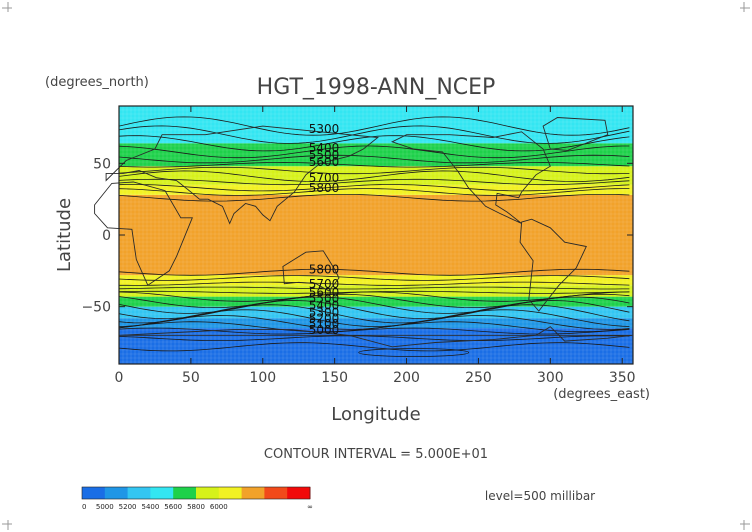 The width and height of the screenshot is (752, 532). Describe the element at coordinates (550, 378) in the screenshot. I see `x-tick-label: 300` at that location.